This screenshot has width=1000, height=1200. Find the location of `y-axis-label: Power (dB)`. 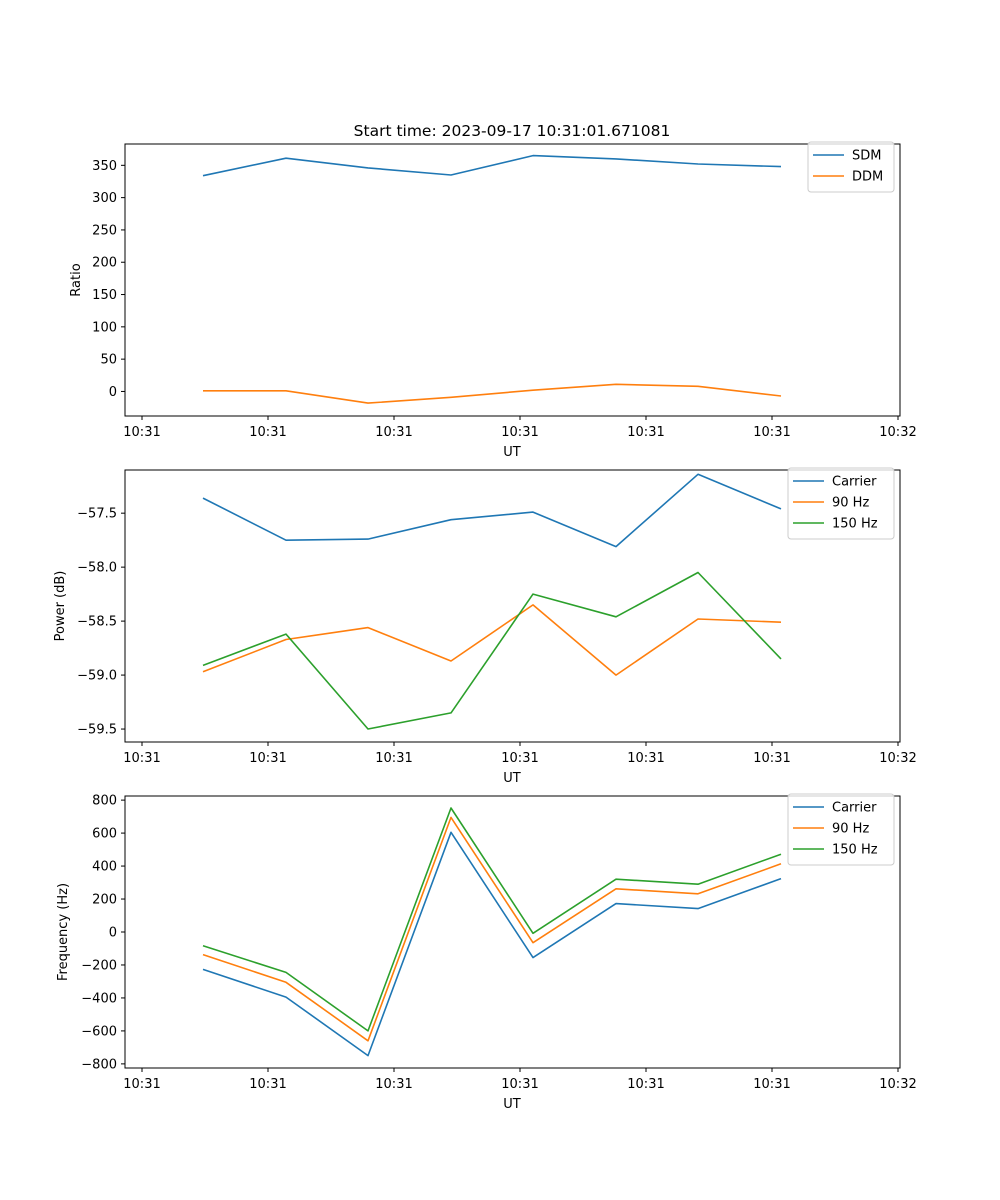

y-axis-label: Power (dB) is located at coordinates (60, 606).